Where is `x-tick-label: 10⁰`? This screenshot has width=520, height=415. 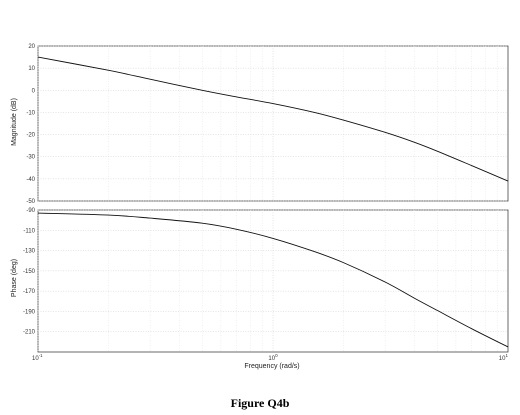
x-tick-label: 10⁰ is located at coordinates (273, 357).